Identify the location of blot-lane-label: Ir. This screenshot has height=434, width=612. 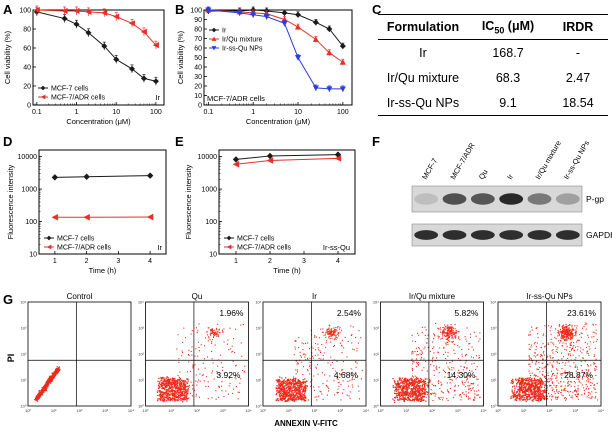
(510, 176).